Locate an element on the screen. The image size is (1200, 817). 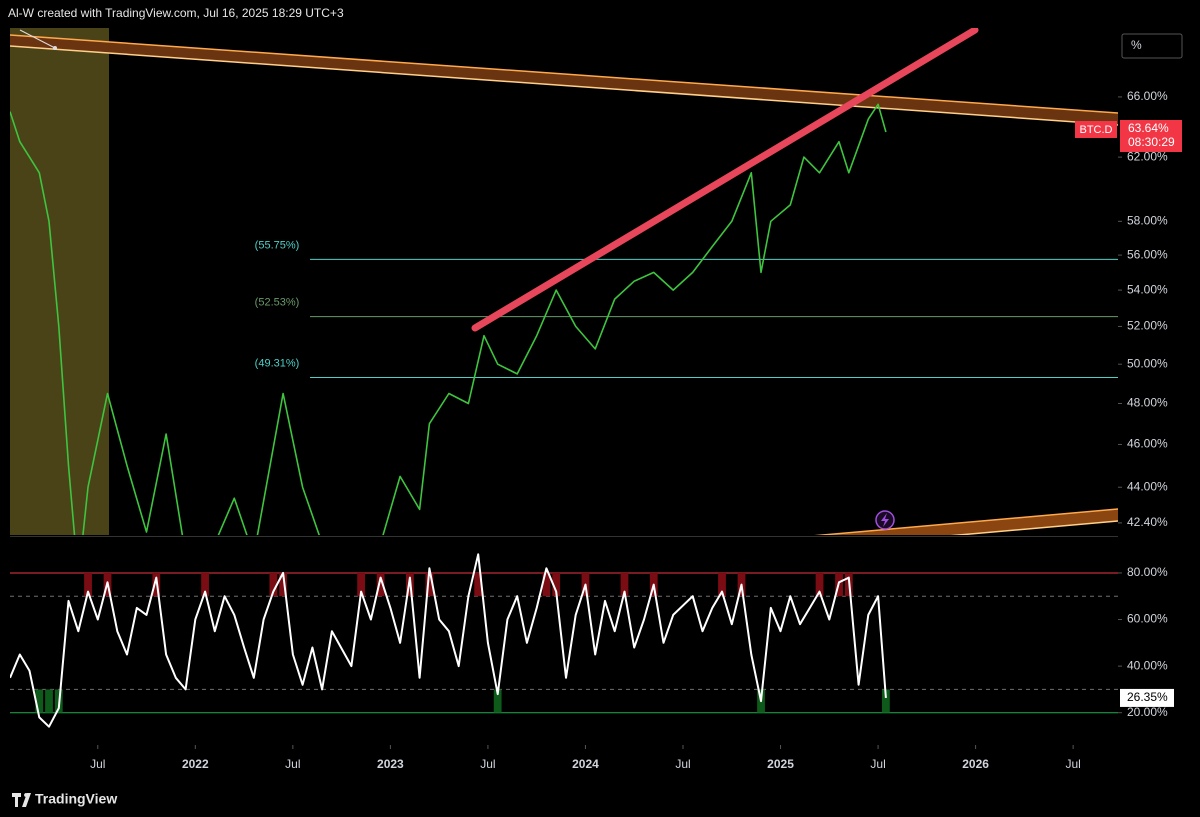
y-tick-label: 48.00% is located at coordinates (1147, 403).